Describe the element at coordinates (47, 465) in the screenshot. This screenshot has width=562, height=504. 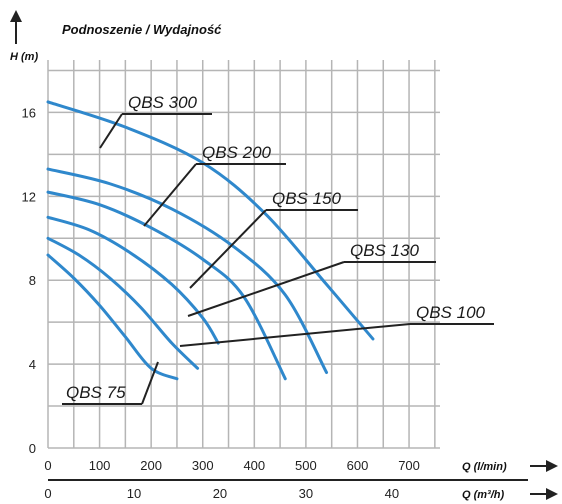
I see `x-tick-label: 0` at that location.